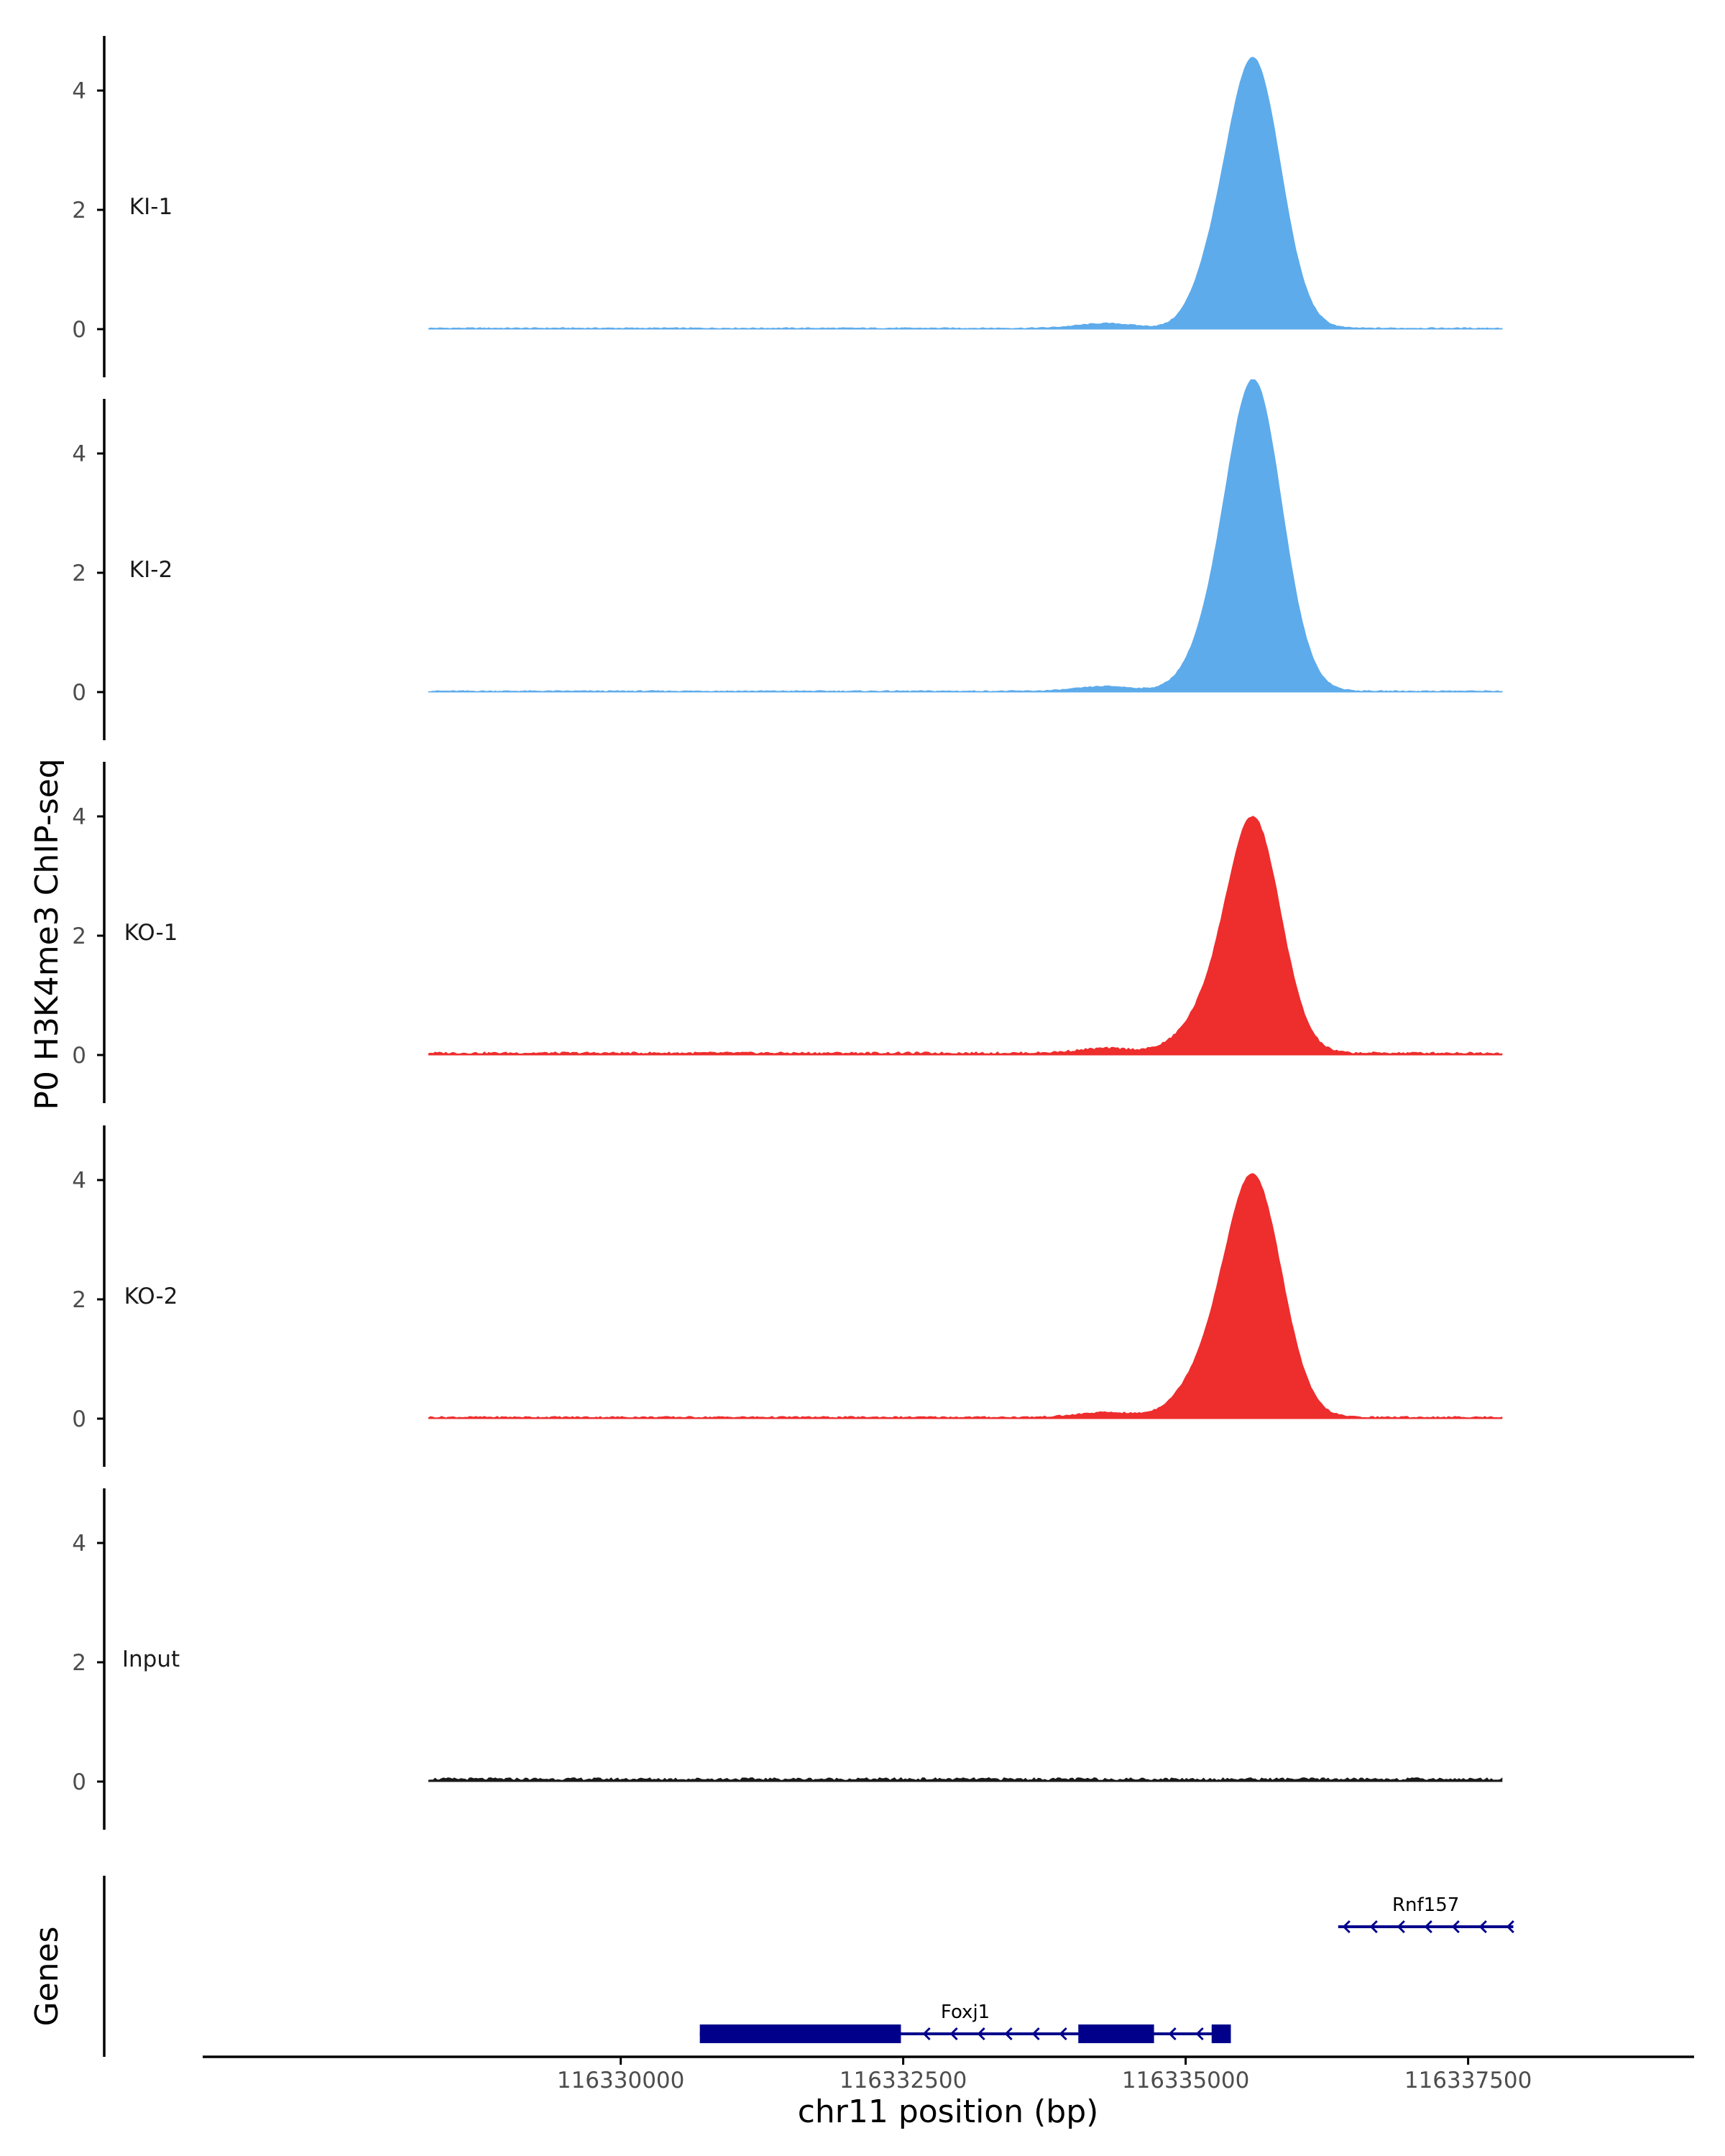 The width and height of the screenshot is (1725, 2156). What do you see at coordinates (1425, 1905) in the screenshot?
I see `gene-label: Rnf157` at bounding box center [1425, 1905].